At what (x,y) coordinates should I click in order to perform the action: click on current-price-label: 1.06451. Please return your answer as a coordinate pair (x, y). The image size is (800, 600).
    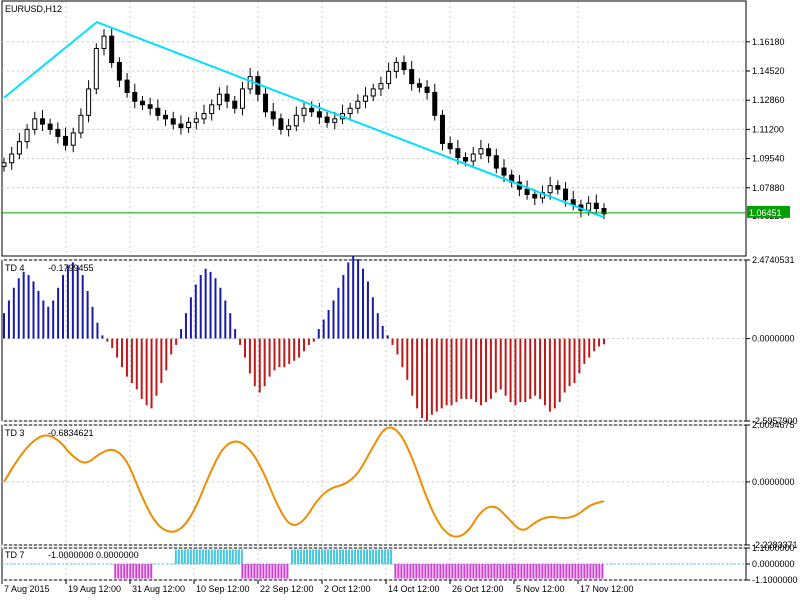
    Looking at the image, I should click on (765, 213).